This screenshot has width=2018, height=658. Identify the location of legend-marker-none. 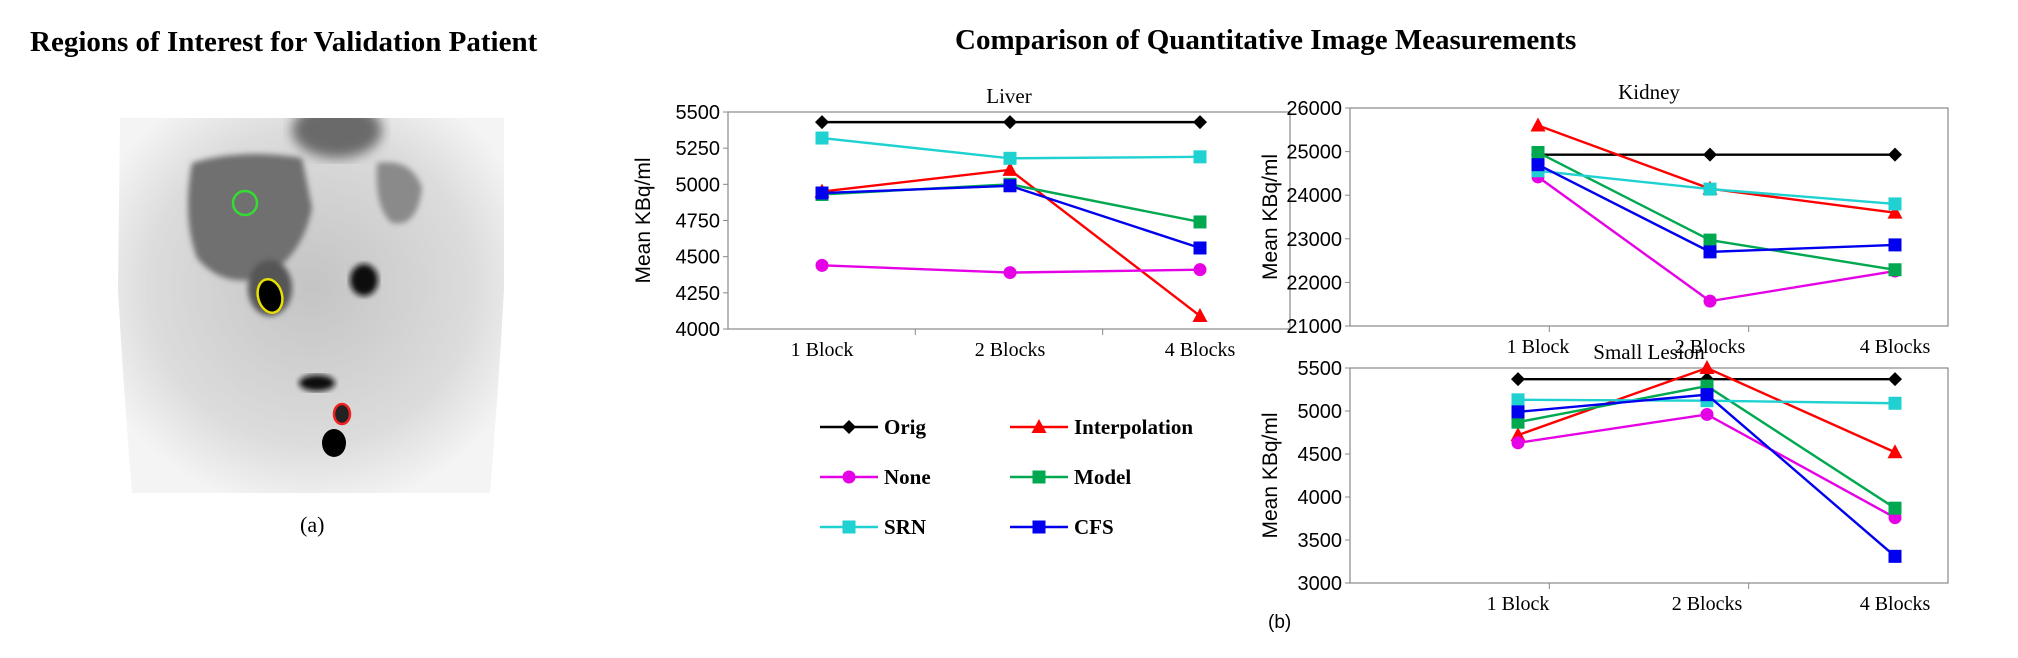
(849, 477).